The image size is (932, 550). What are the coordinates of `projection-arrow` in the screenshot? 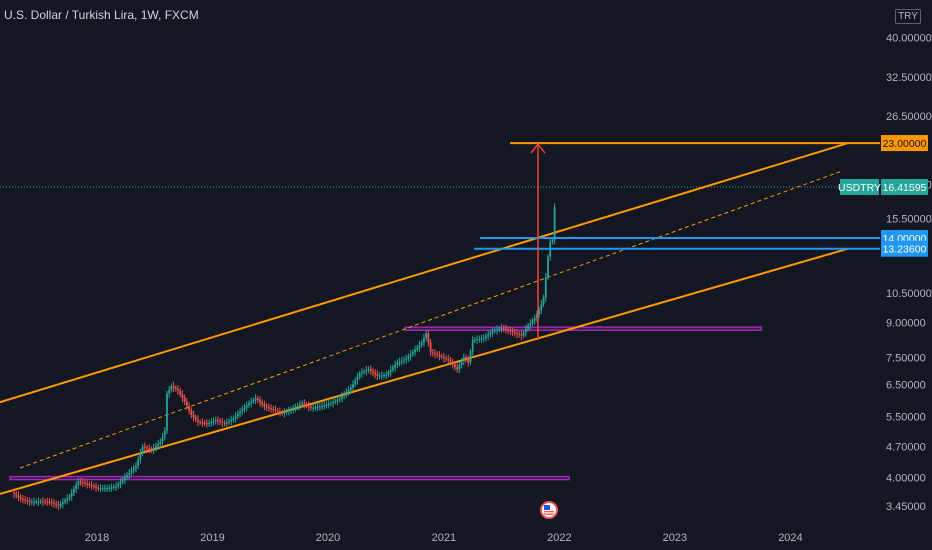 It's located at (538, 241).